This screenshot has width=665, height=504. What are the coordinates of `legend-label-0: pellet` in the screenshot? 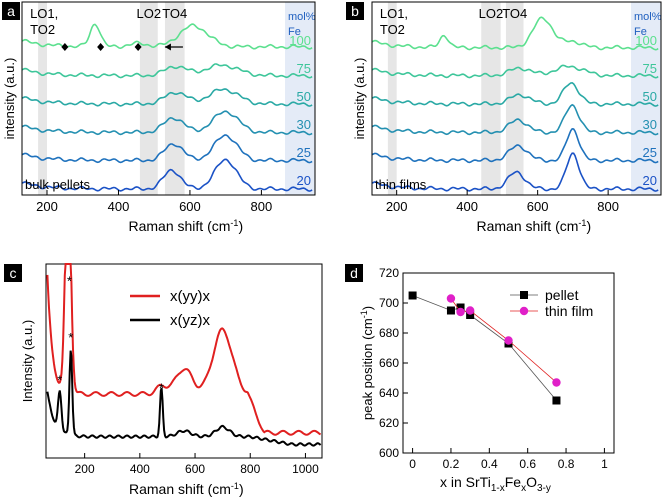 It's located at (562, 295).